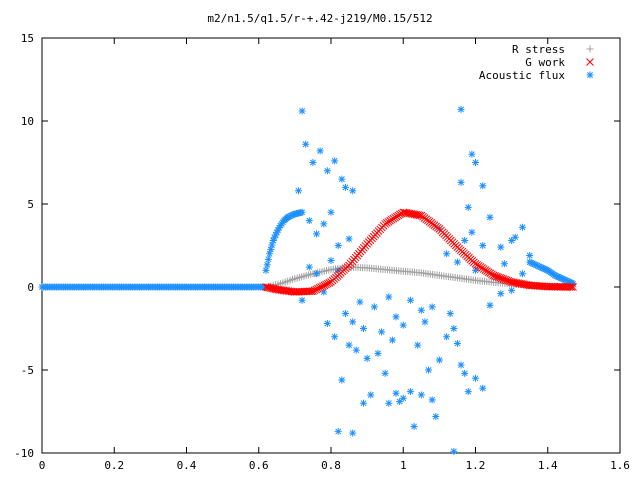  What do you see at coordinates (620, 465) in the screenshot?
I see `x-tick-label: 1.6` at bounding box center [620, 465].